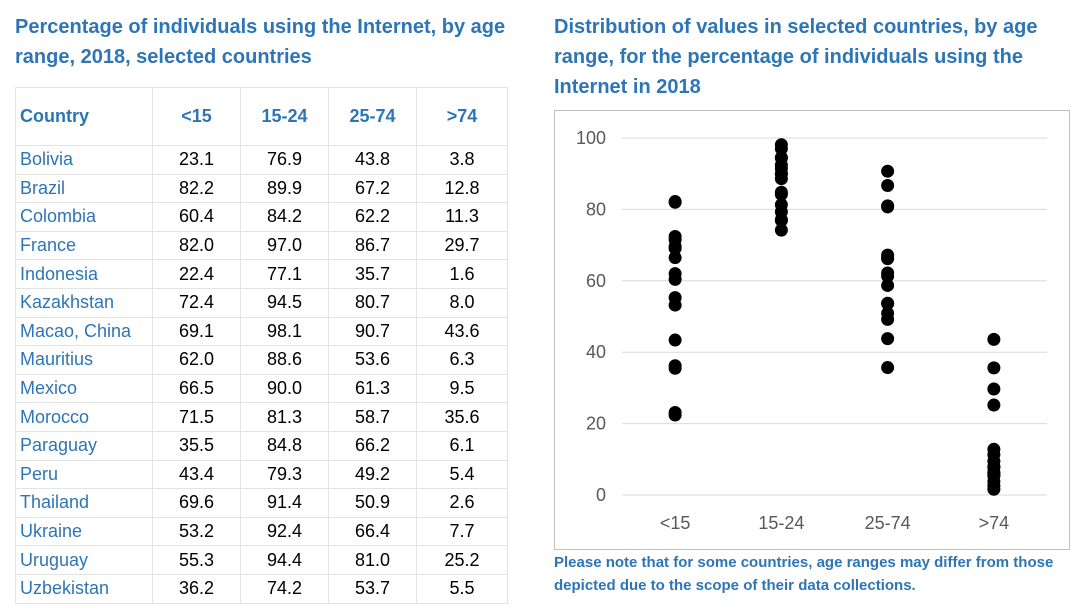  What do you see at coordinates (196, 116) in the screenshot?
I see `header-under-15: <15` at bounding box center [196, 116].